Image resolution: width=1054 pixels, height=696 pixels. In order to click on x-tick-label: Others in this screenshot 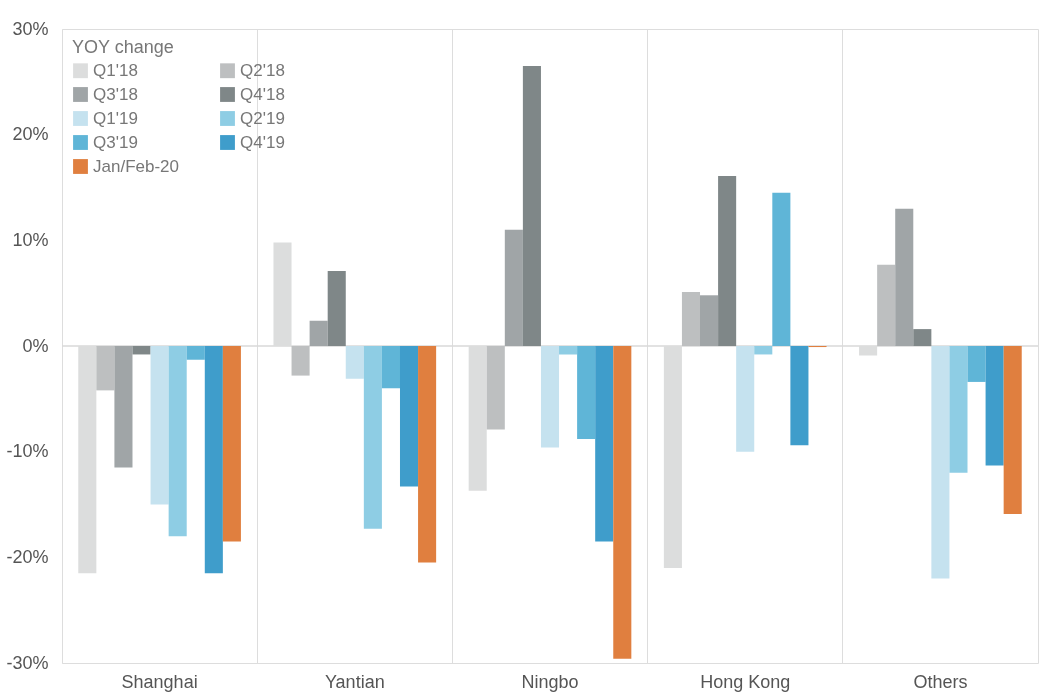, I will do `click(940, 681)`.